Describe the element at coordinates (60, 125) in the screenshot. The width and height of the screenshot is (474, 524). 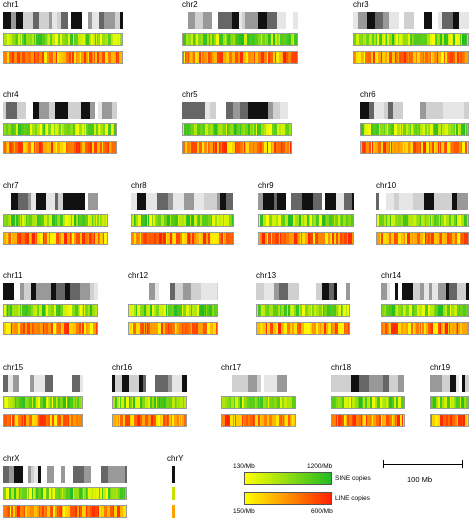
I see `chromosome-chr4: chr4` at that location.